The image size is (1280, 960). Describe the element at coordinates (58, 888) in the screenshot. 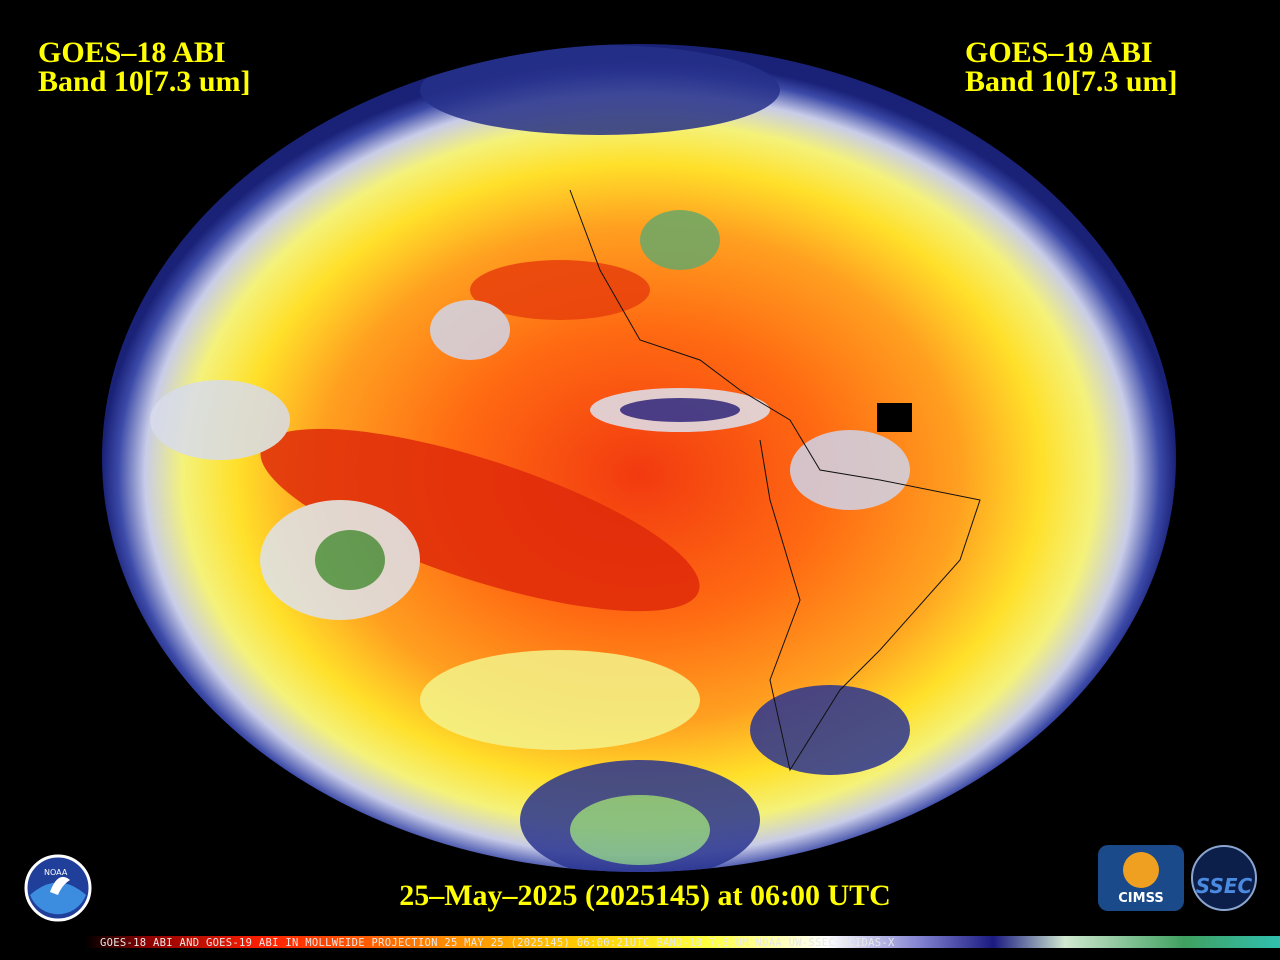

I see `noaa-logo: NOAA` at that location.